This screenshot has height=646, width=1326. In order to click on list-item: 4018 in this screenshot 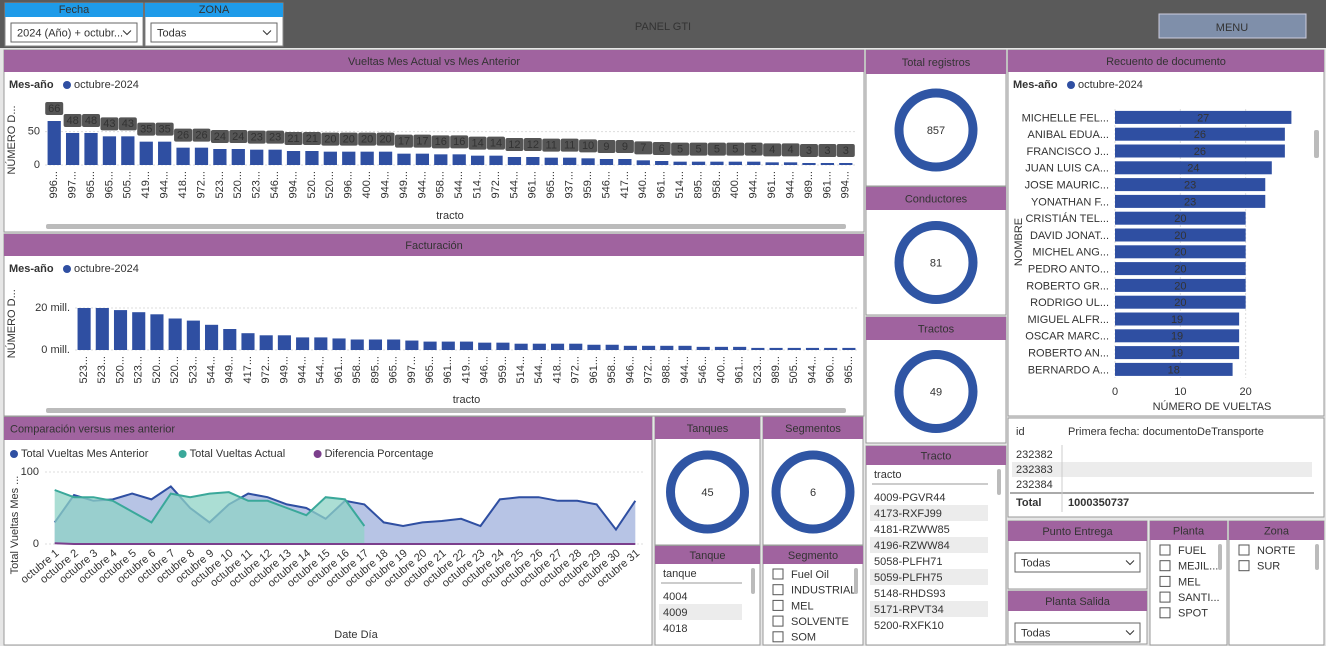, I will do `click(675, 629)`.